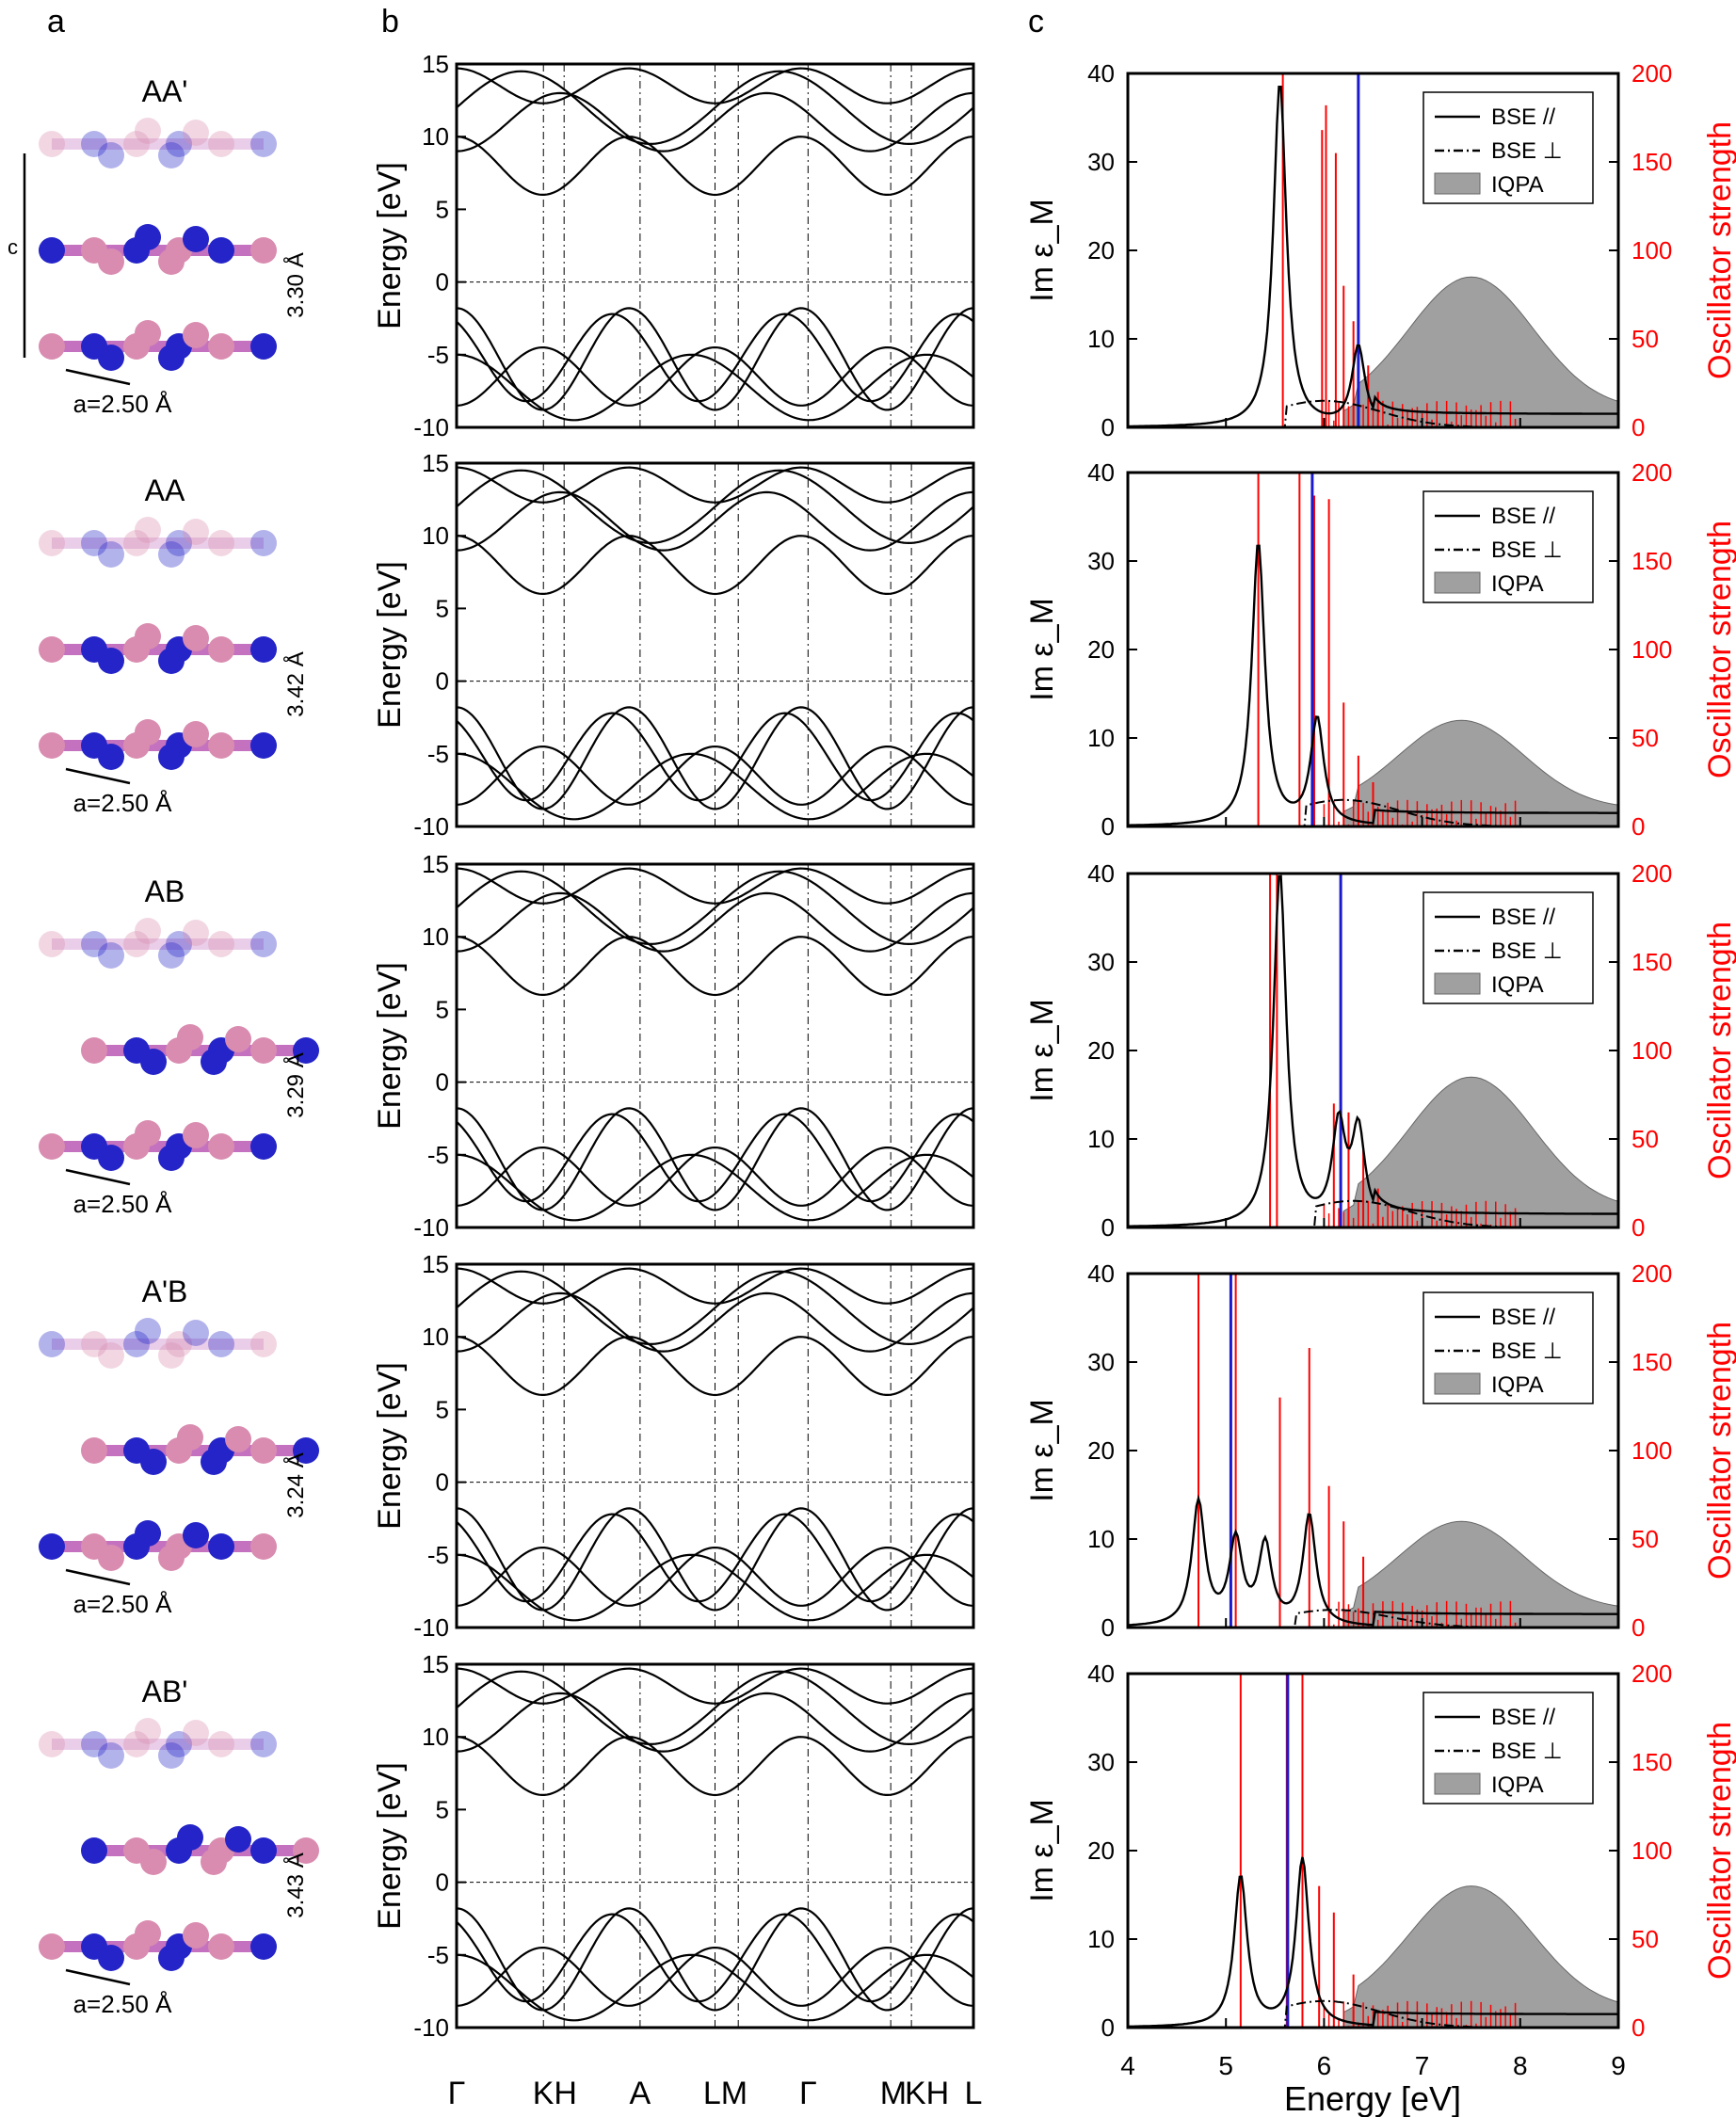 This screenshot has height=2117, width=1736. I want to click on x-tick-label: 7, so click(1422, 2065).